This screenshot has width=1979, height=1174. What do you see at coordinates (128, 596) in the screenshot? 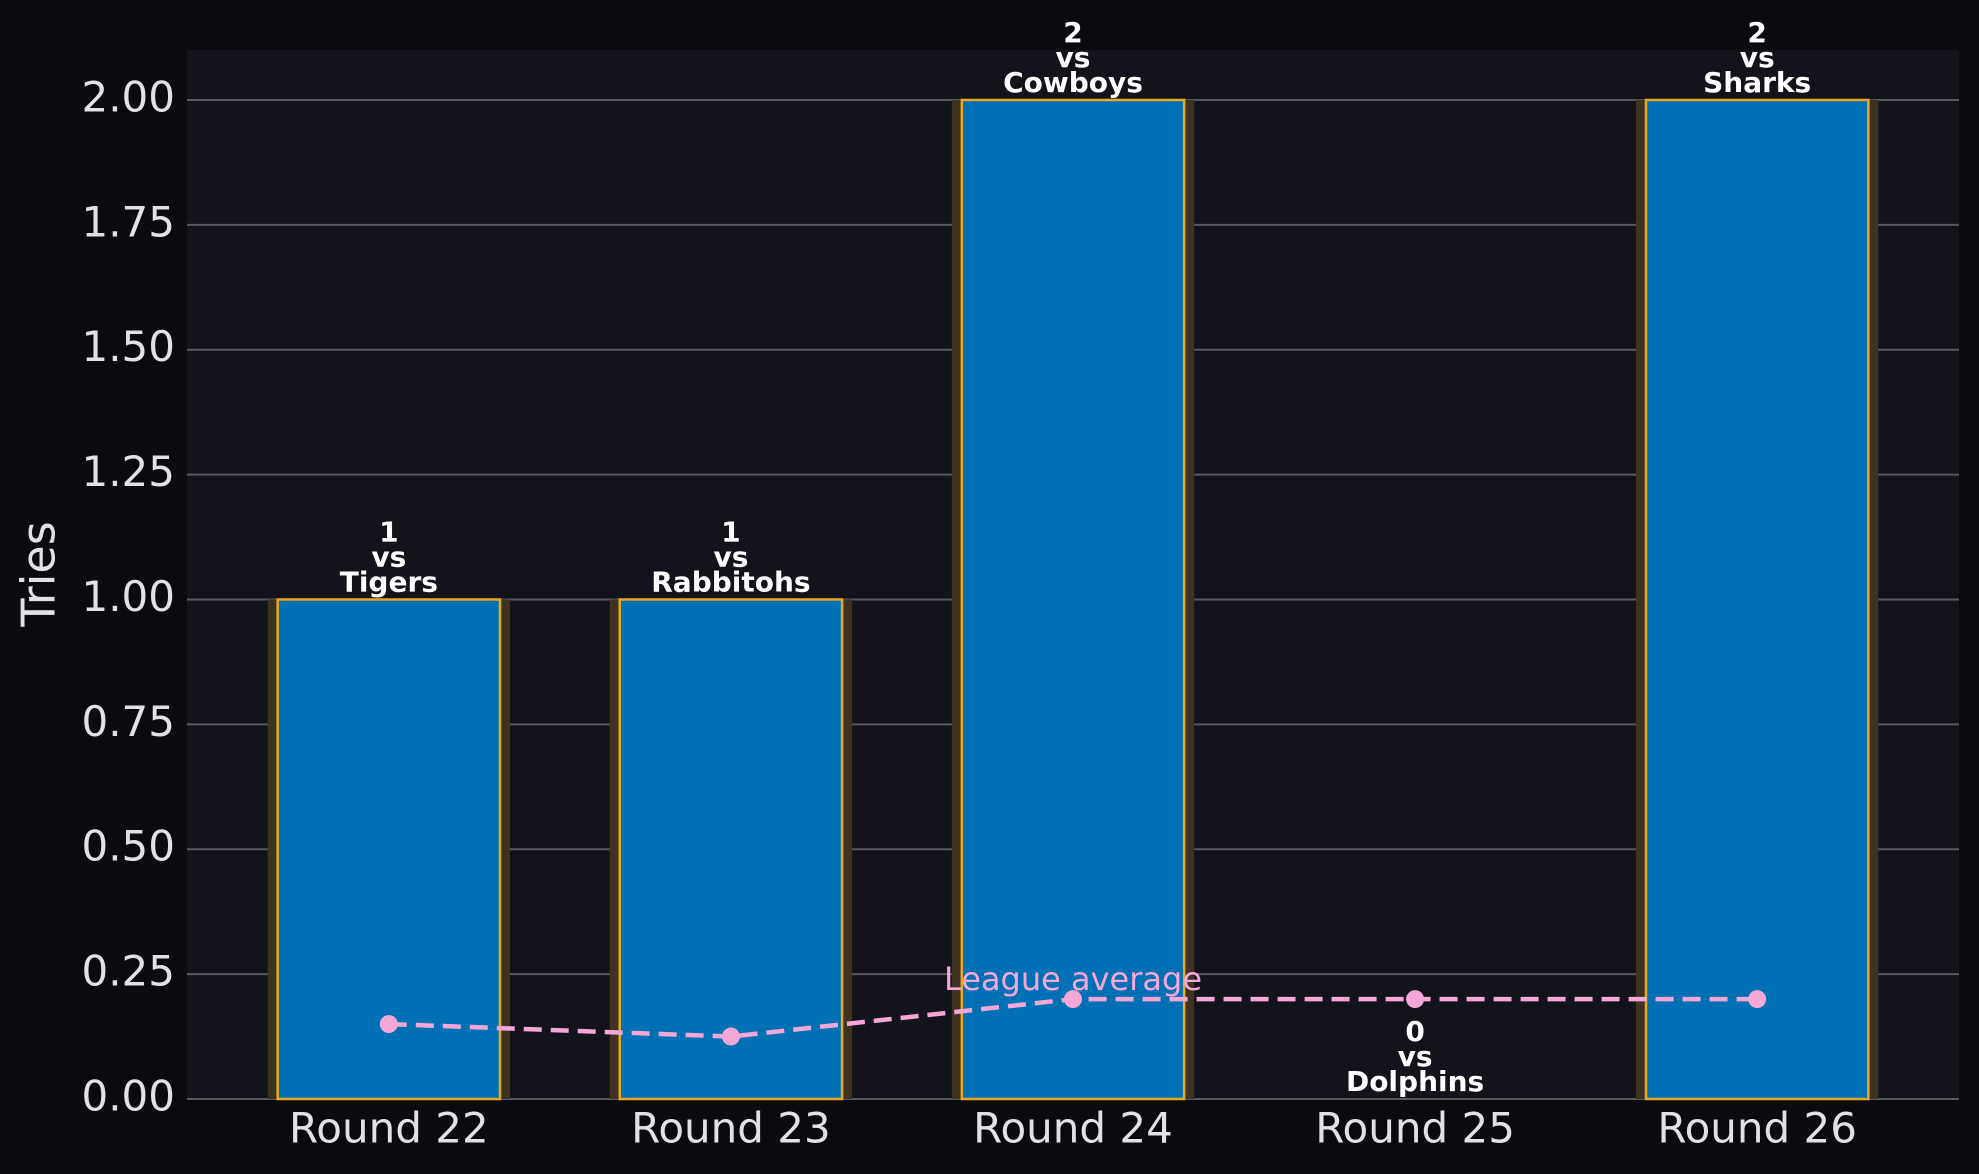
I see `y-tick-label: 1.00` at bounding box center [128, 596].